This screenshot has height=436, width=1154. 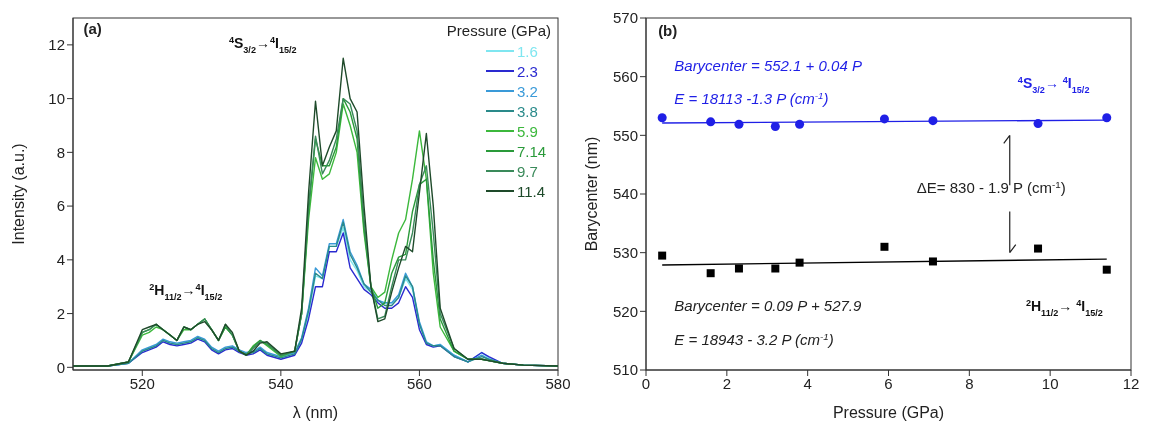 I want to click on x-tick-label: 8, so click(x=969, y=383).